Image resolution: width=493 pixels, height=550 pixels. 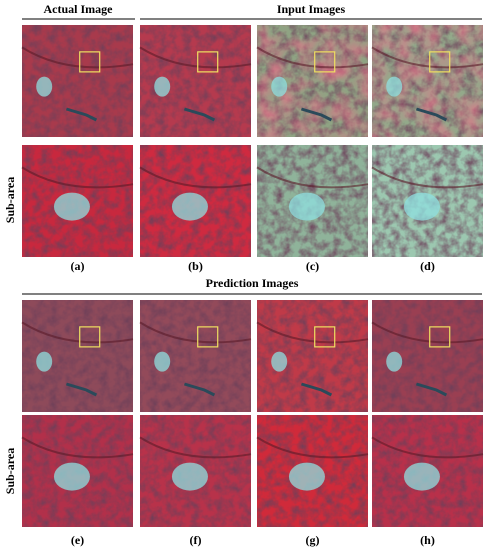 I want to click on header-prediction: Prediction Images, so click(x=252, y=283).